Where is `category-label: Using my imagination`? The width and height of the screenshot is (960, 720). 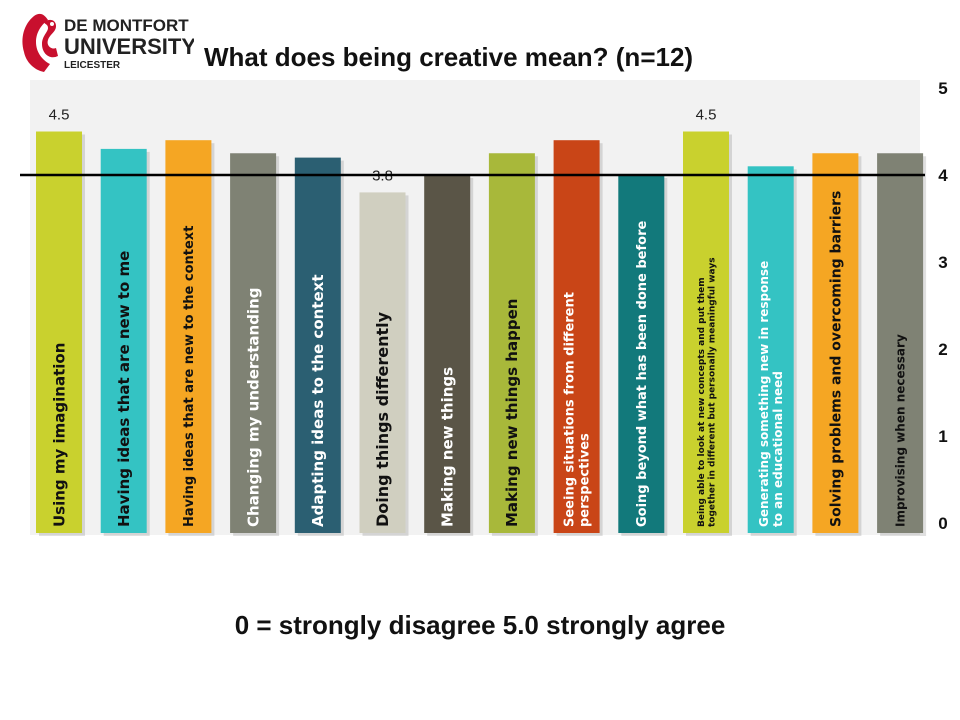
category-label: Using my imagination is located at coordinates (59, 435).